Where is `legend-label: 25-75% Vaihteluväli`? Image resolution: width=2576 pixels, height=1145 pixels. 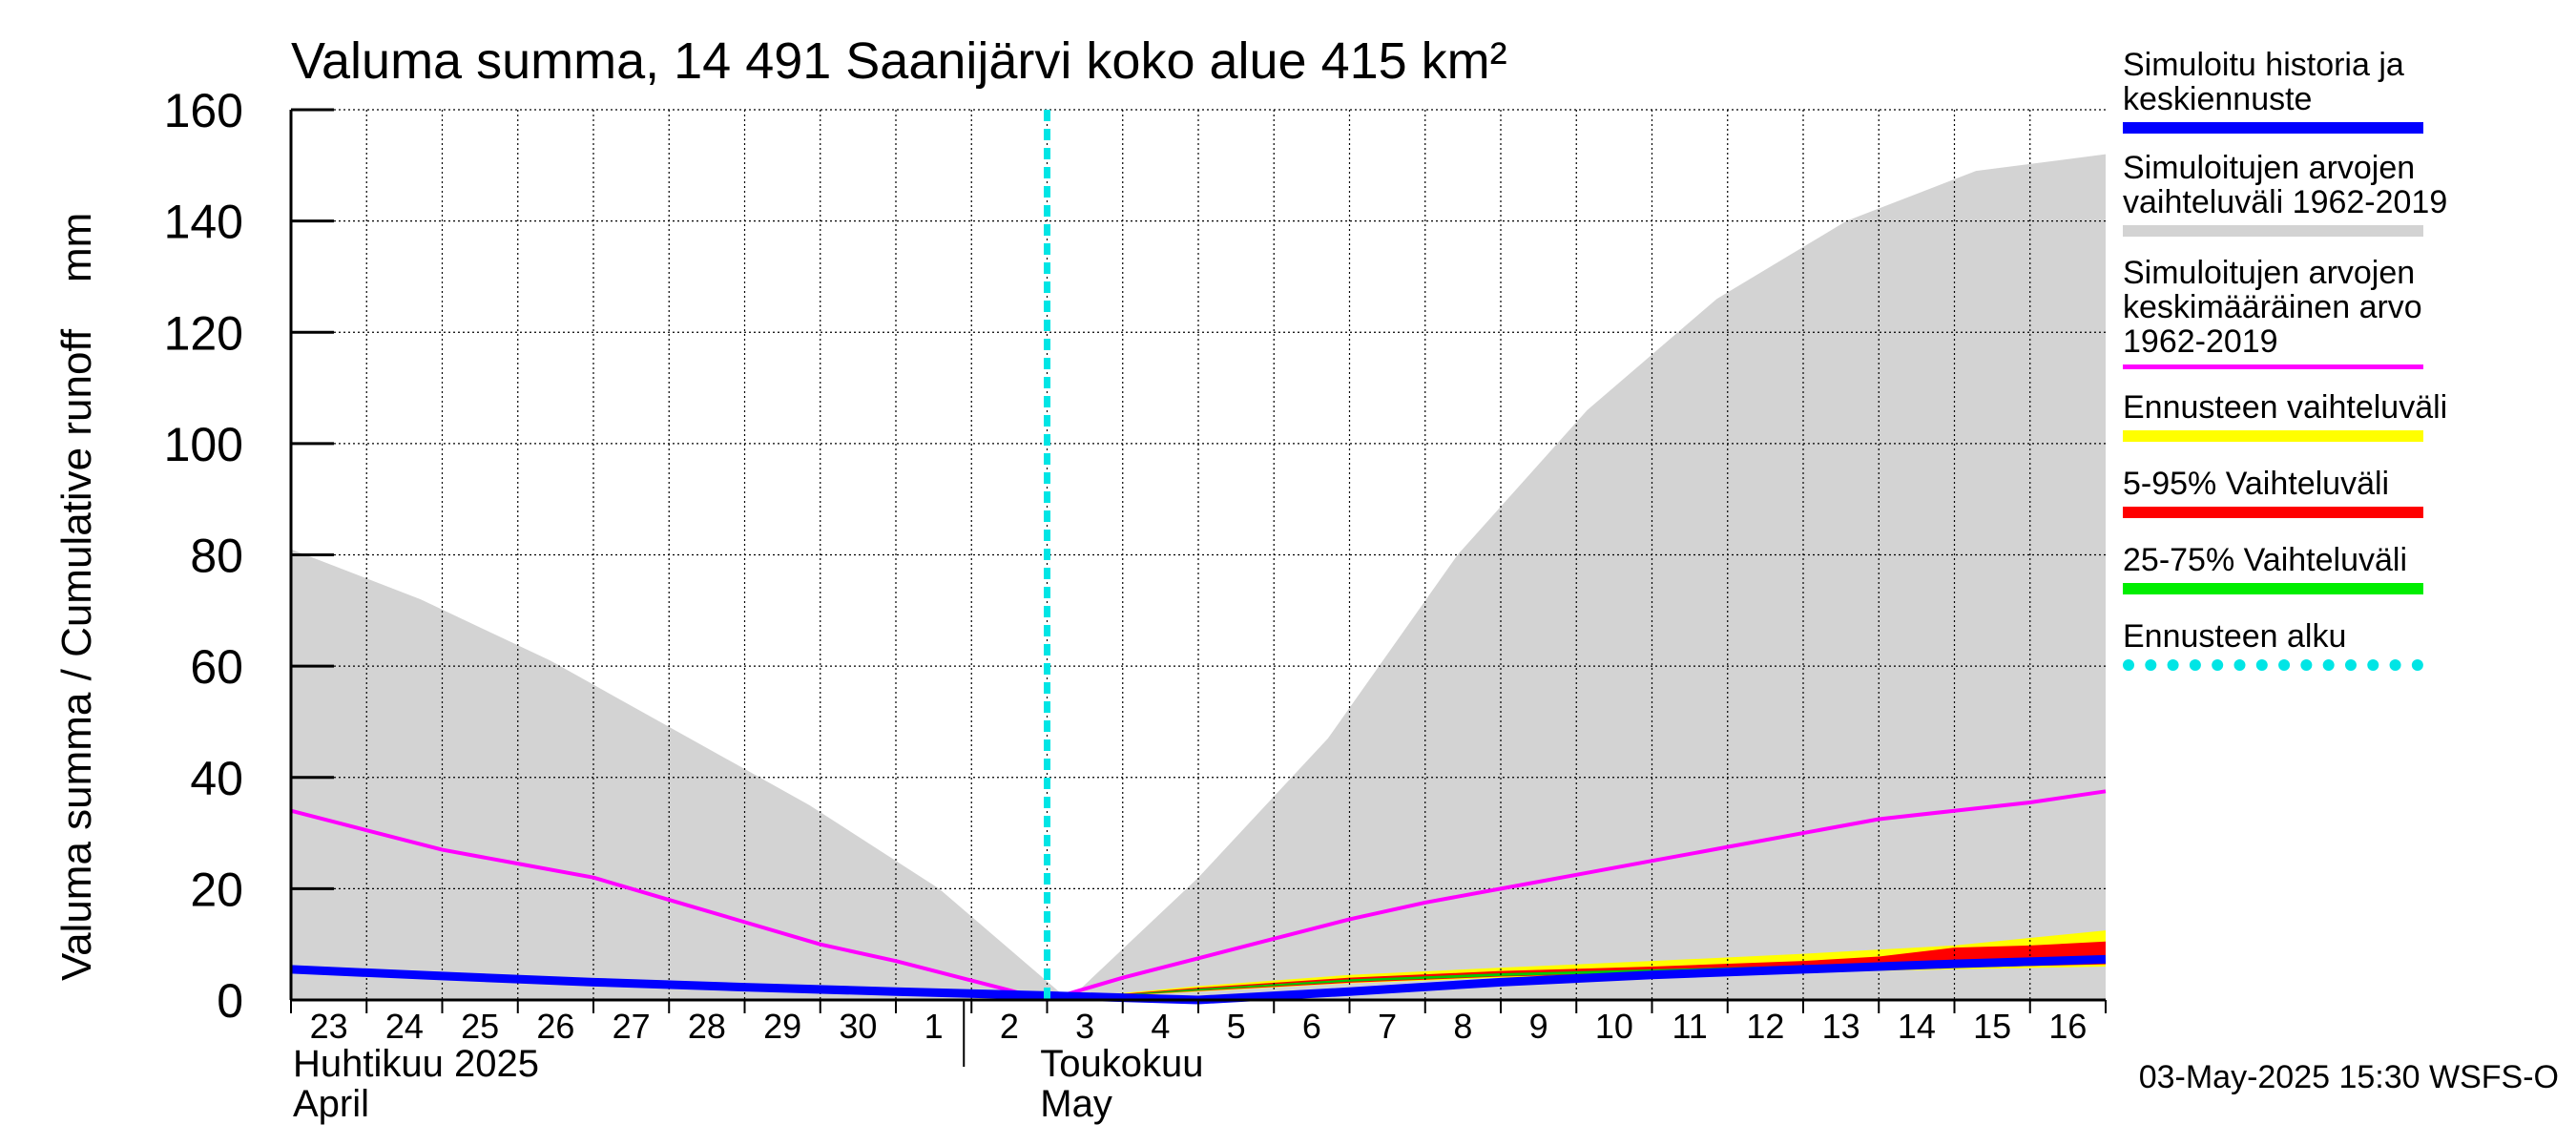
legend-label: 25-75% Vaihteluväli is located at coordinates (2265, 560).